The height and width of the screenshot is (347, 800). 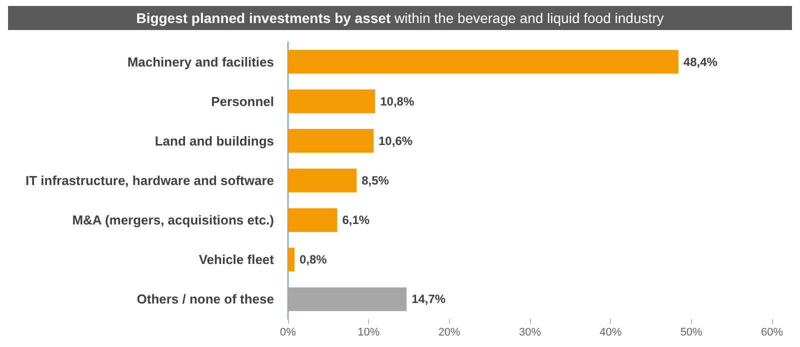 I want to click on y-tick-label: Vehicle fleet, so click(x=236, y=260).